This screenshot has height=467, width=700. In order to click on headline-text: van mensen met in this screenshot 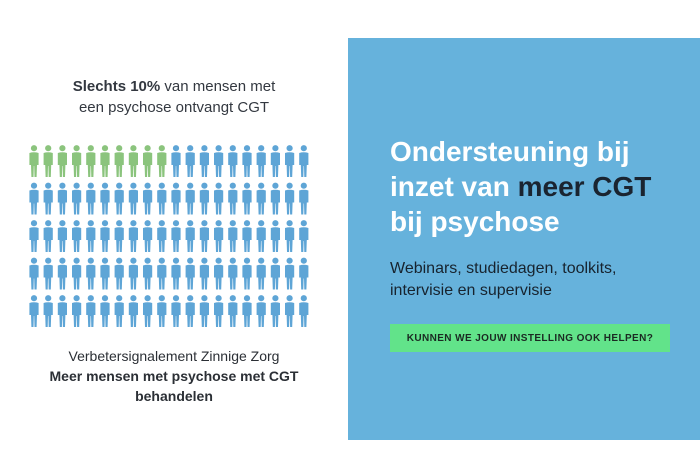, I will do `click(218, 86)`.